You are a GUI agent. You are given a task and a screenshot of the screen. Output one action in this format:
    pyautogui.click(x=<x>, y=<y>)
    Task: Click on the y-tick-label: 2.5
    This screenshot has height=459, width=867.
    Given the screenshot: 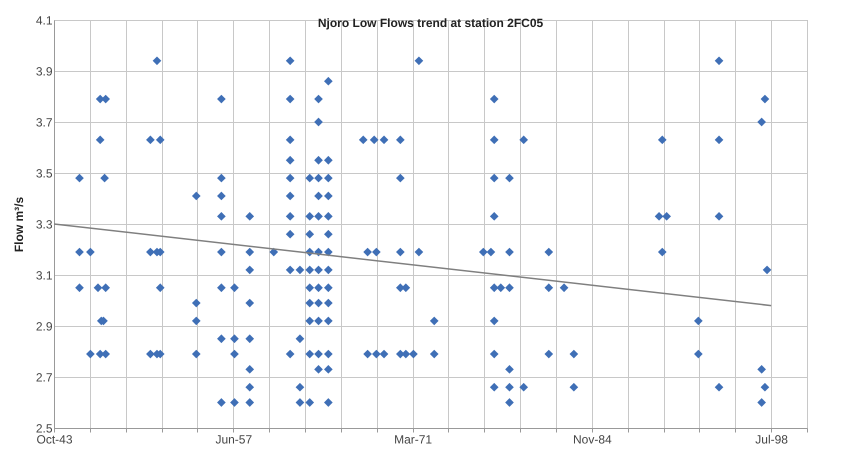 What is the action you would take?
    pyautogui.click(x=44, y=429)
    